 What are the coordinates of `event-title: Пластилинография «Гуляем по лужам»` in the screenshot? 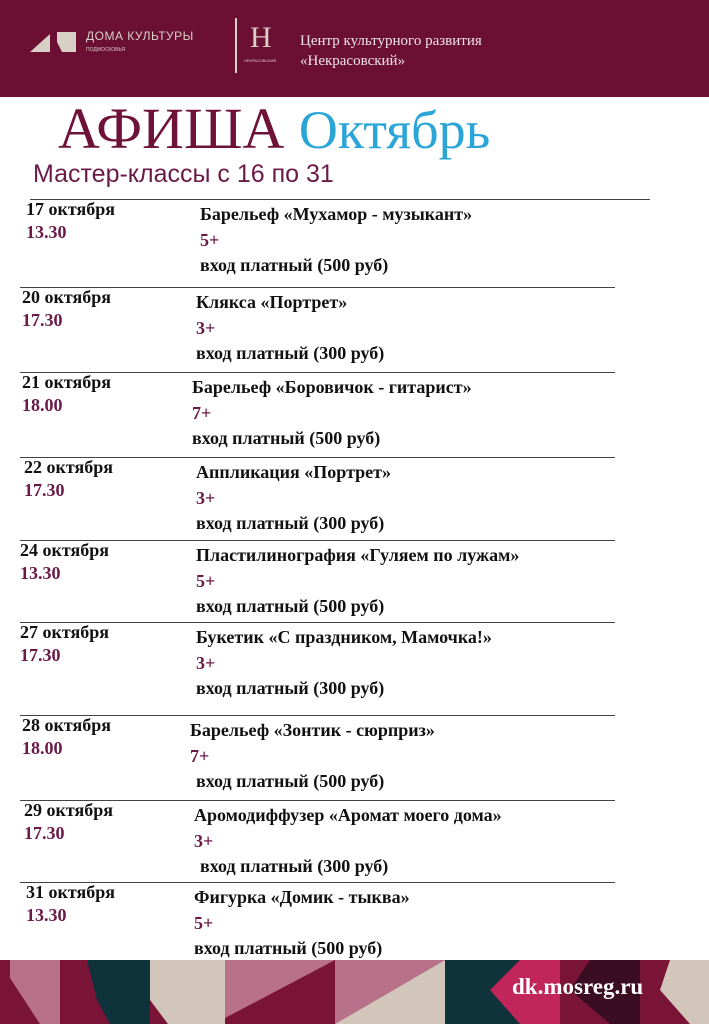 It's located at (358, 555).